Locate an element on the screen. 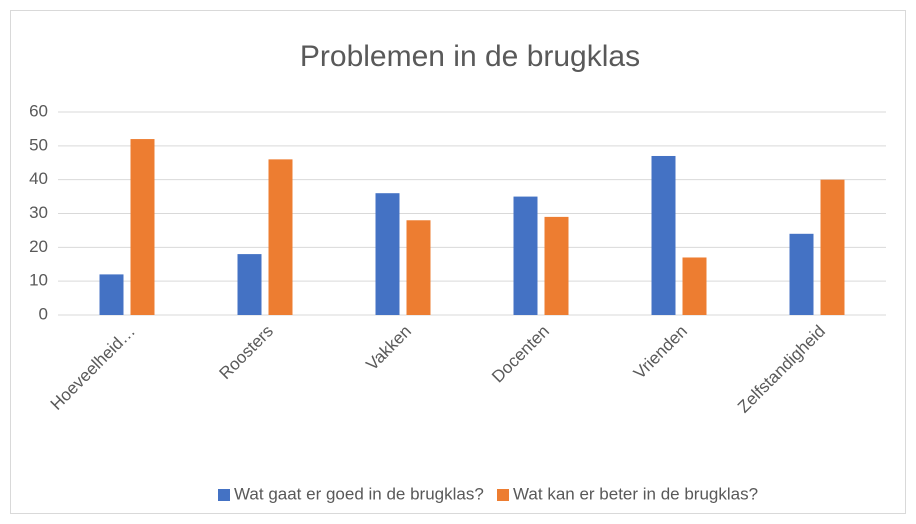  legend-label: Wat kan er beter in de brugklas? is located at coordinates (635, 493).